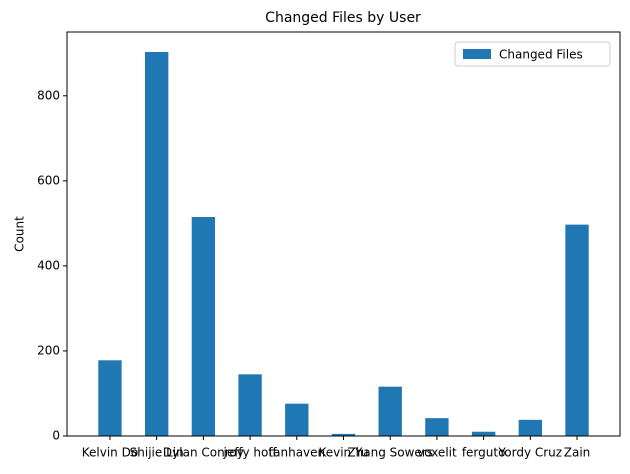 The image size is (630, 474). I want to click on y-axis-label: Count, so click(20, 234).